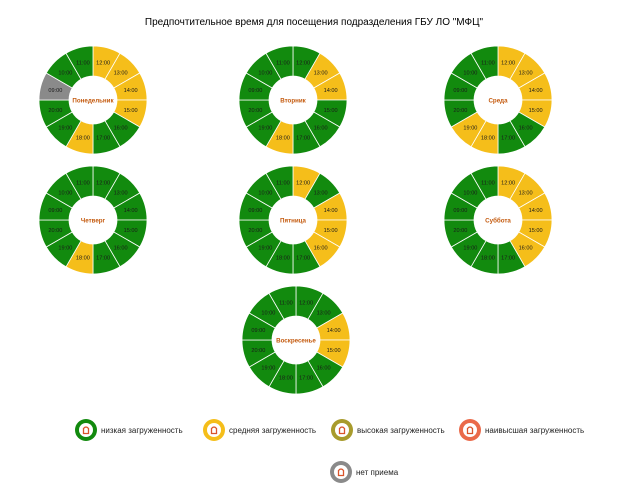 The width and height of the screenshot is (628, 504). I want to click on day-label: Вторник, so click(293, 101).